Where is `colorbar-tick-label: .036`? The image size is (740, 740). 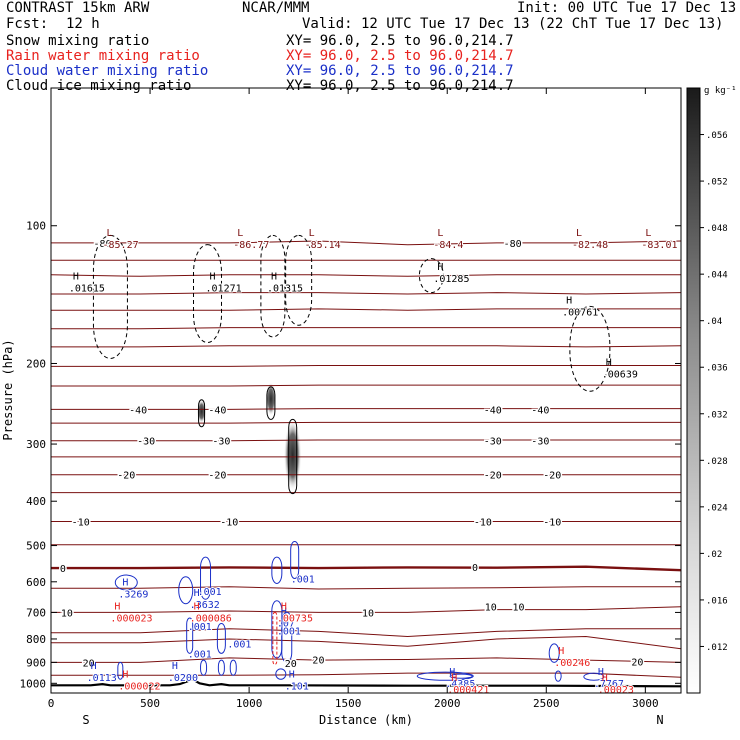
colorbar-tick-label: .036 is located at coordinates (717, 369).